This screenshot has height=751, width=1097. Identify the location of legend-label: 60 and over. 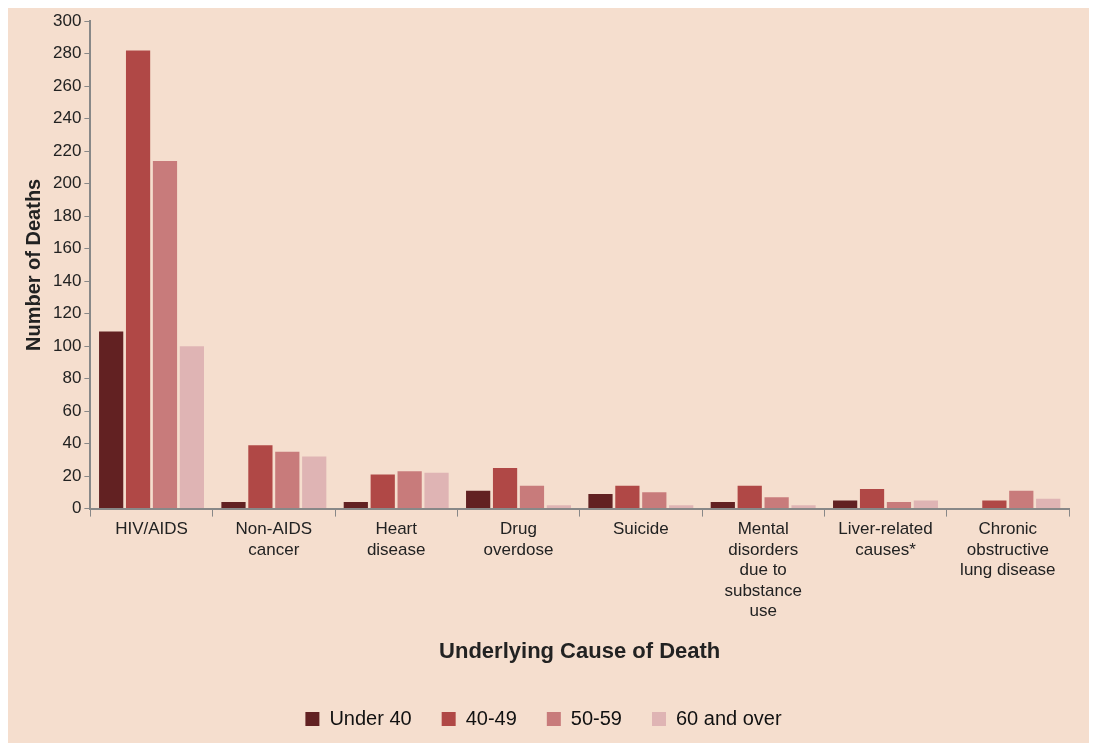
(728, 717).